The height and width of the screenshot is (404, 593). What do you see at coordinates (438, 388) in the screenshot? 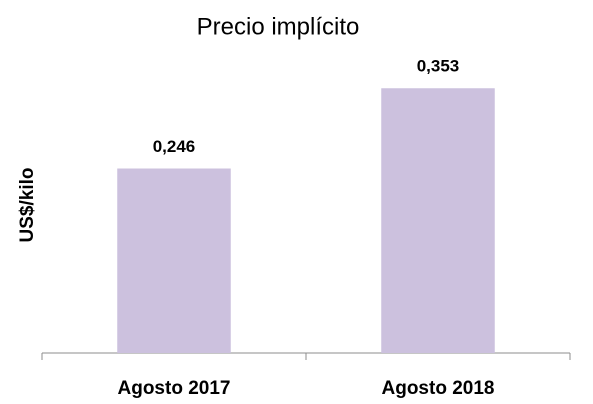
I see `x-tick-label: Agosto 2018` at bounding box center [438, 388].